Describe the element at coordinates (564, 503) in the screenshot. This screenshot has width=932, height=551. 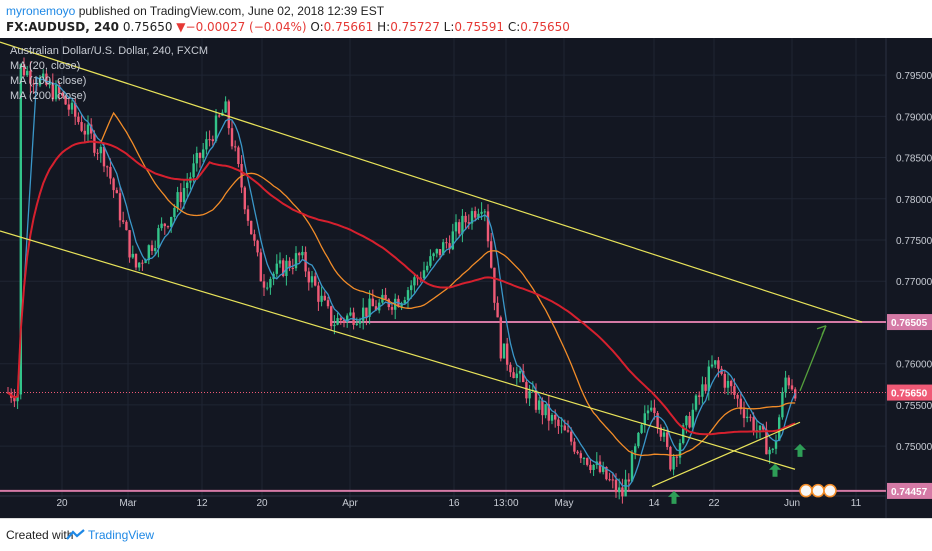
I see `x-tick-label: May` at that location.